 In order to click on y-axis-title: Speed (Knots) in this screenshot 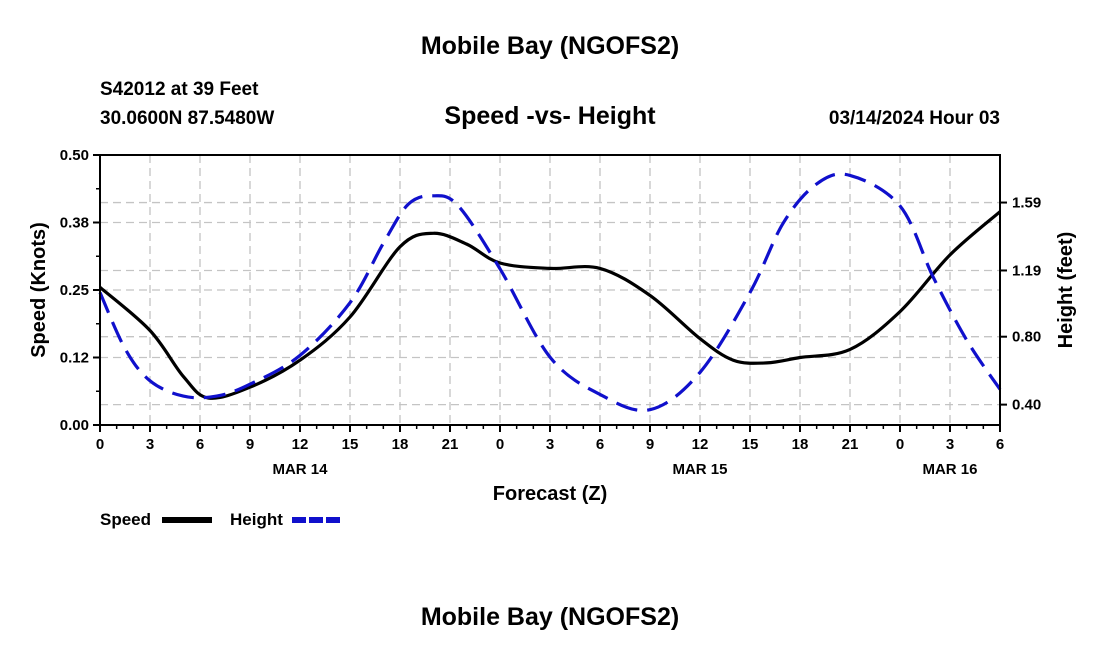, I will do `click(39, 290)`.